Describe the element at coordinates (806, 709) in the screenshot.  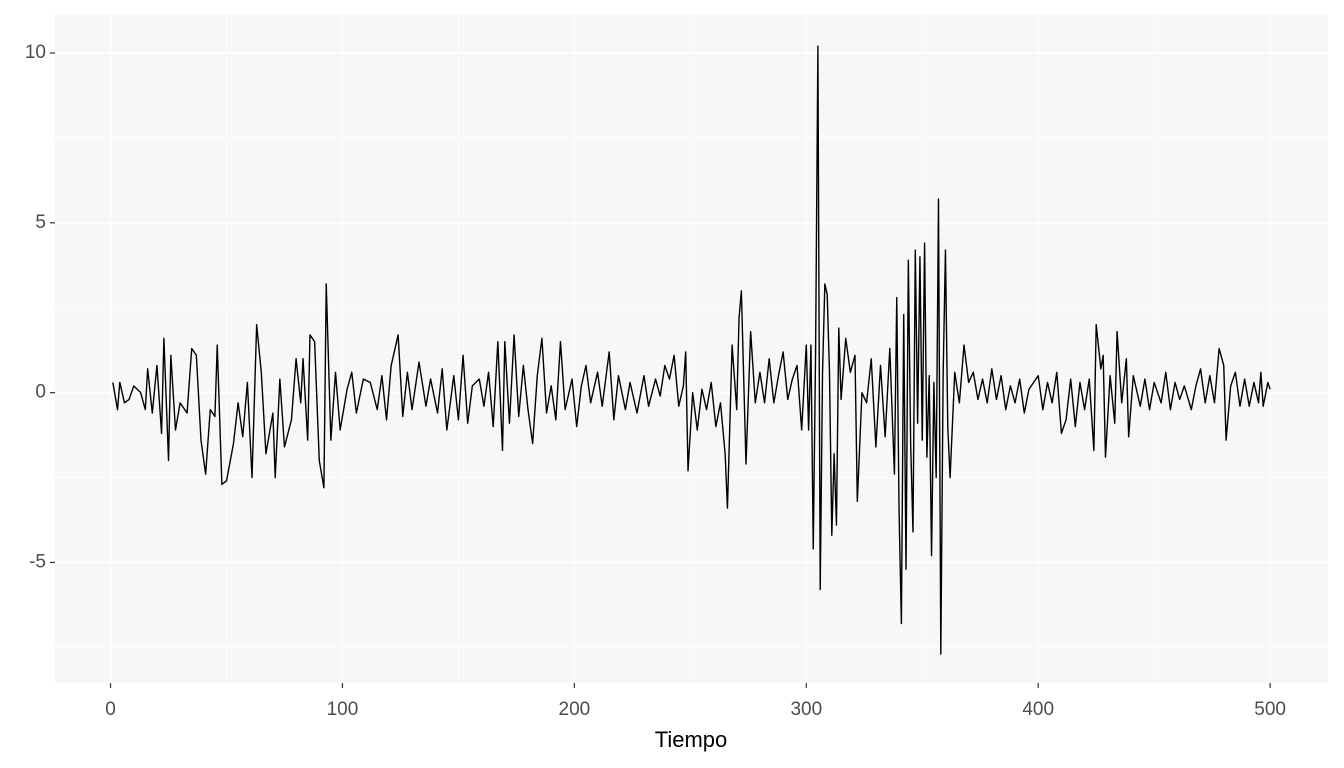
I see `x-tick-label: 300` at that location.